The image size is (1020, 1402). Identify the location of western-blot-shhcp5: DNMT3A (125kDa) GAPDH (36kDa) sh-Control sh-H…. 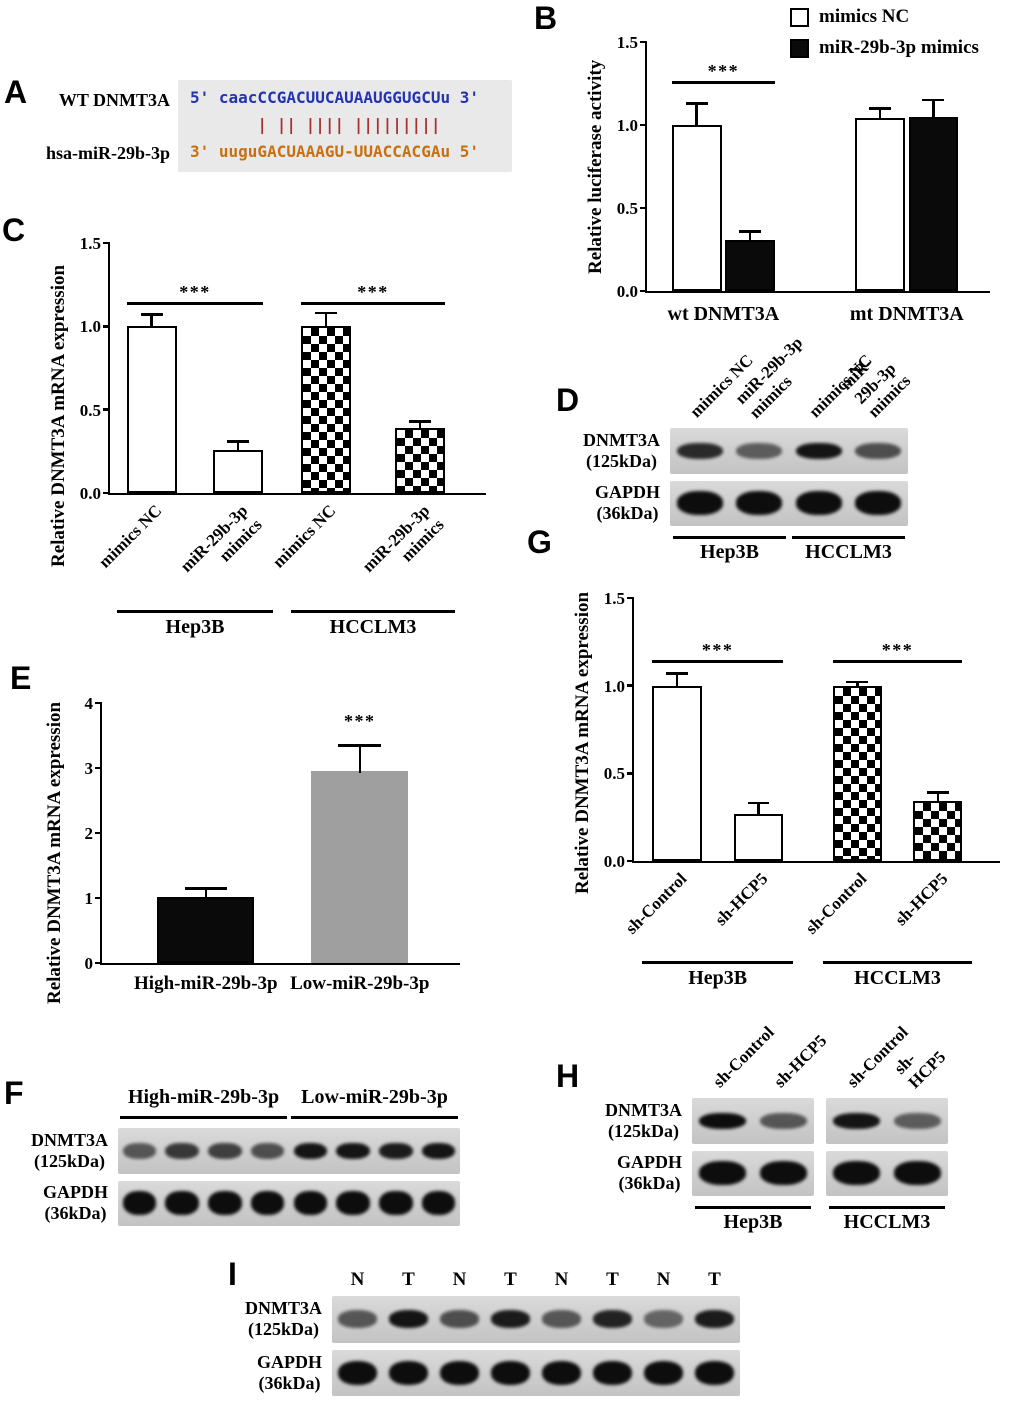
(777, 1128).